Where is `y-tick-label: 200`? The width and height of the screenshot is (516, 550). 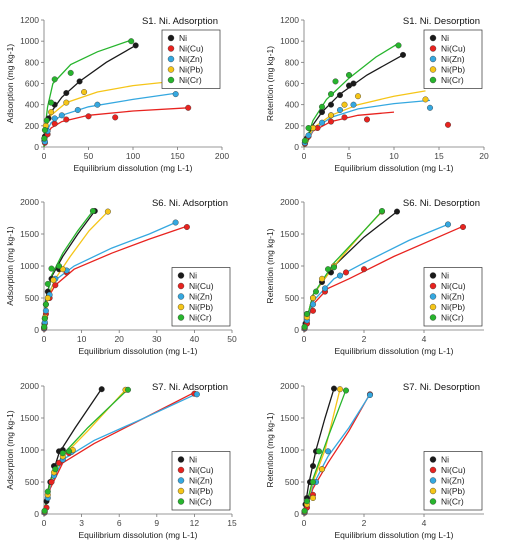 y-tick-label: 200 is located at coordinates (292, 126).